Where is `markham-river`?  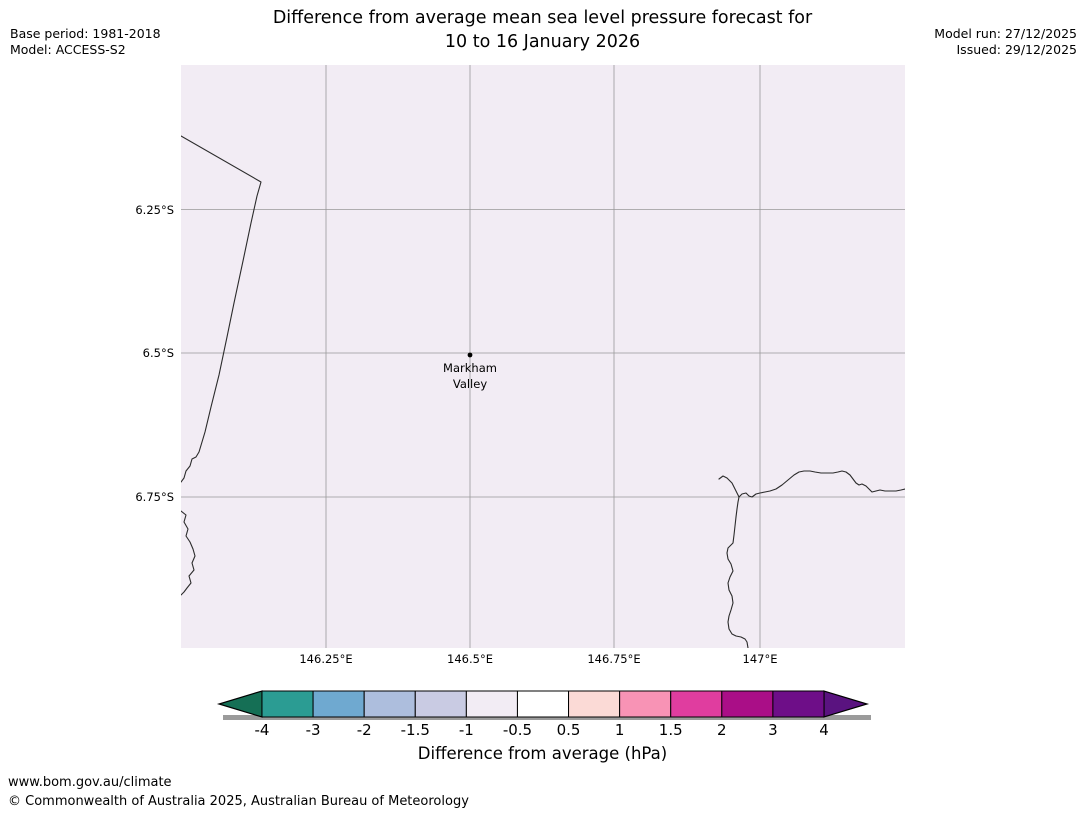
markham-river is located at coordinates (737, 572).